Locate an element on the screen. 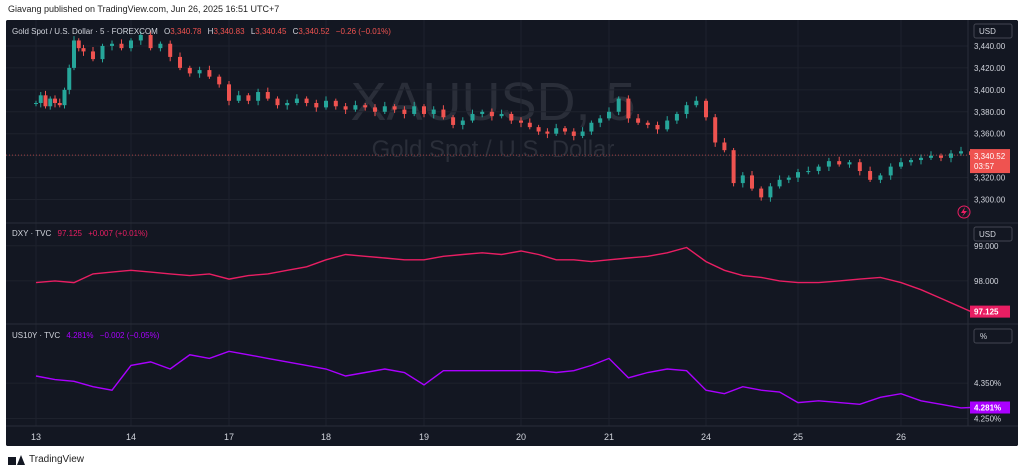  gold-close: 3,340.52 is located at coordinates (314, 31).